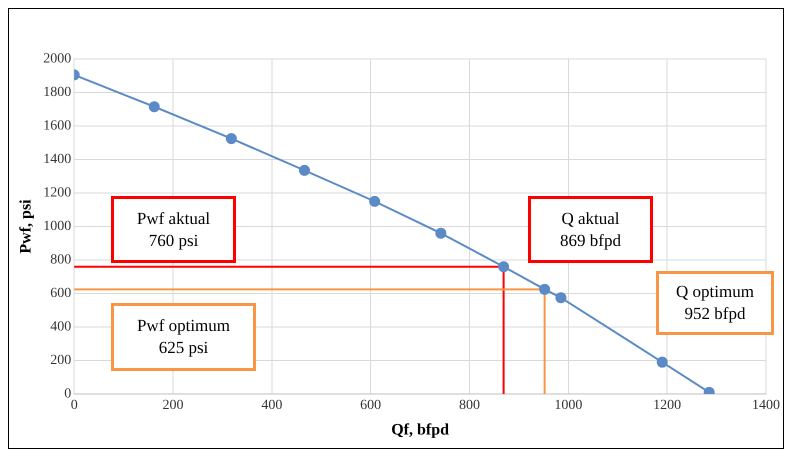  What do you see at coordinates (173, 406) in the screenshot?
I see `x-tick-label: 200` at bounding box center [173, 406].